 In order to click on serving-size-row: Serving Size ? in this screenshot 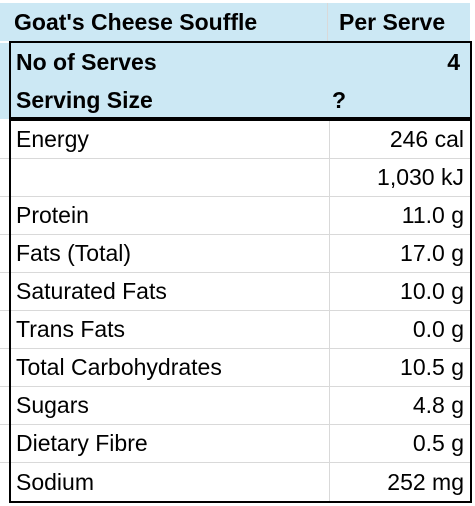, I will do `click(237, 100)`.